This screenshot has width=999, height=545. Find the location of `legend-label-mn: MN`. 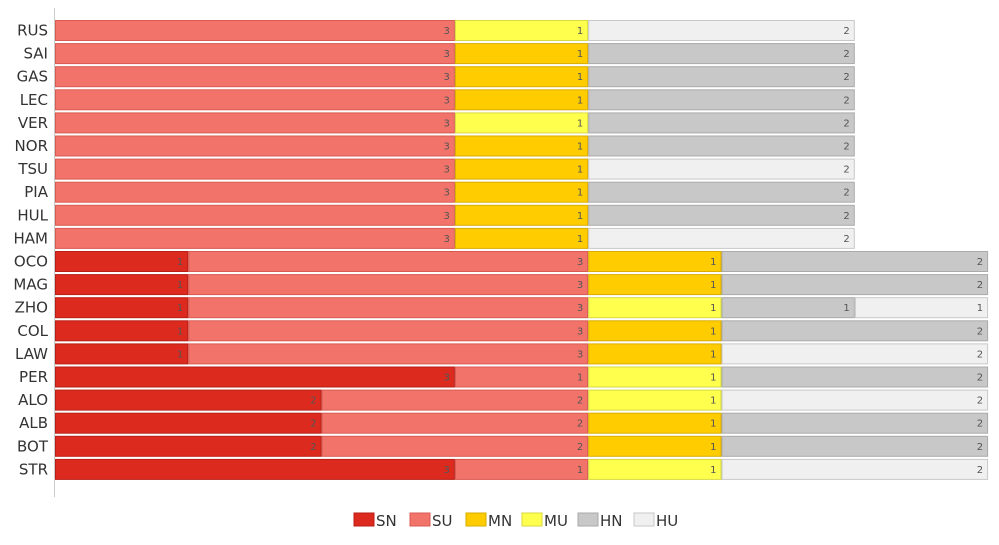

legend-label-mn: MN is located at coordinates (500, 521).